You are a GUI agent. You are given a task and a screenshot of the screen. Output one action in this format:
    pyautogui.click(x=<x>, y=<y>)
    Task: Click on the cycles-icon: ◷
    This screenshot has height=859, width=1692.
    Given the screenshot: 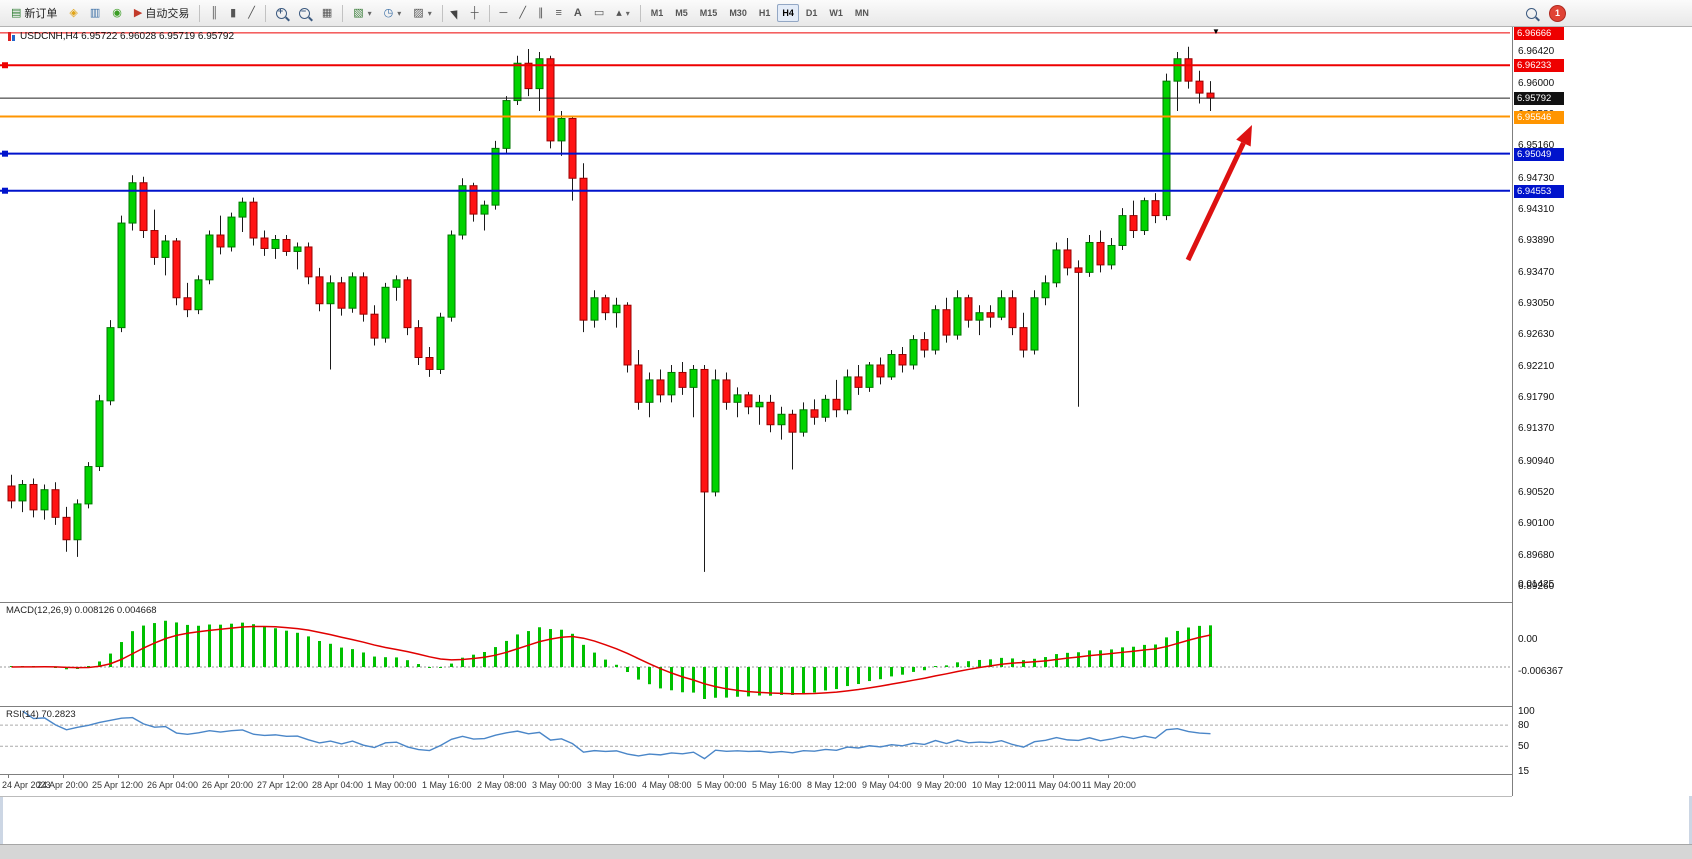 What is the action you would take?
    pyautogui.click(x=389, y=13)
    